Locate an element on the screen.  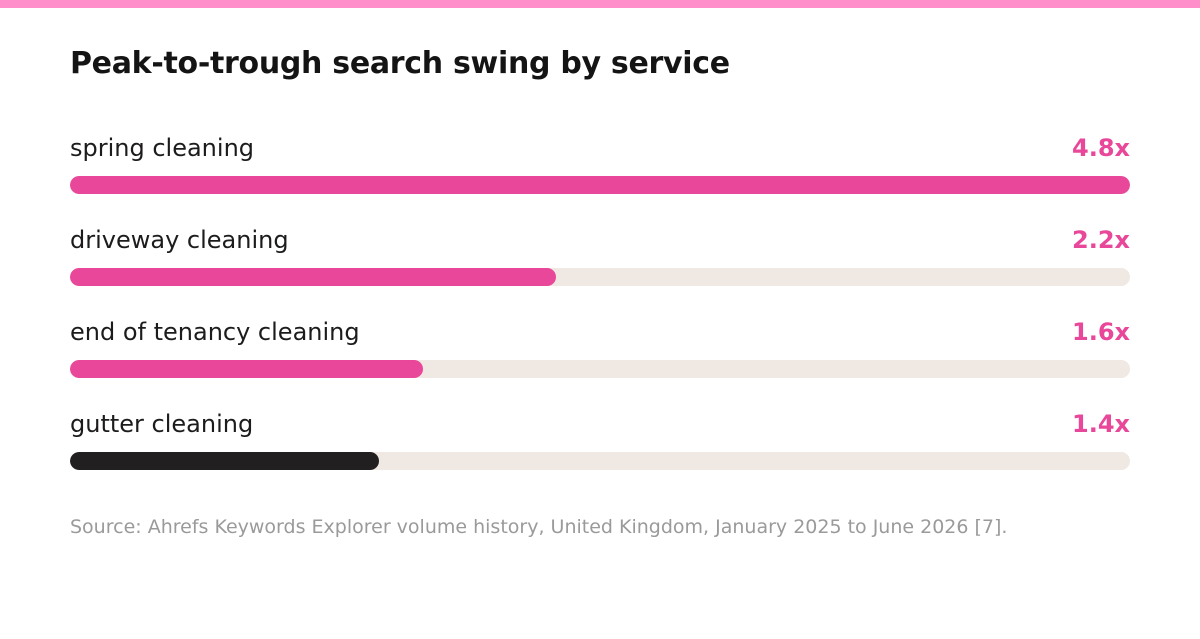
bar-row: gutter cleaning 1.4x is located at coordinates (600, 450).